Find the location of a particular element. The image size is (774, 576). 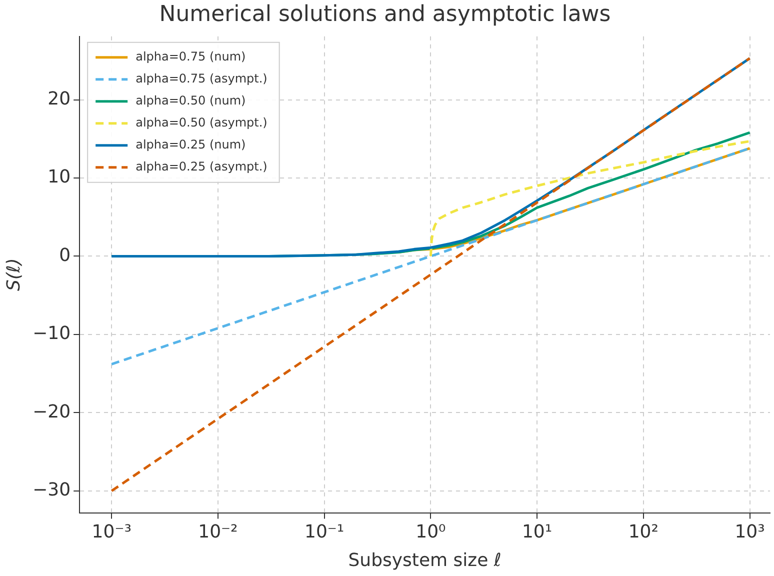

x-tick-label: 10³ is located at coordinates (749, 531).